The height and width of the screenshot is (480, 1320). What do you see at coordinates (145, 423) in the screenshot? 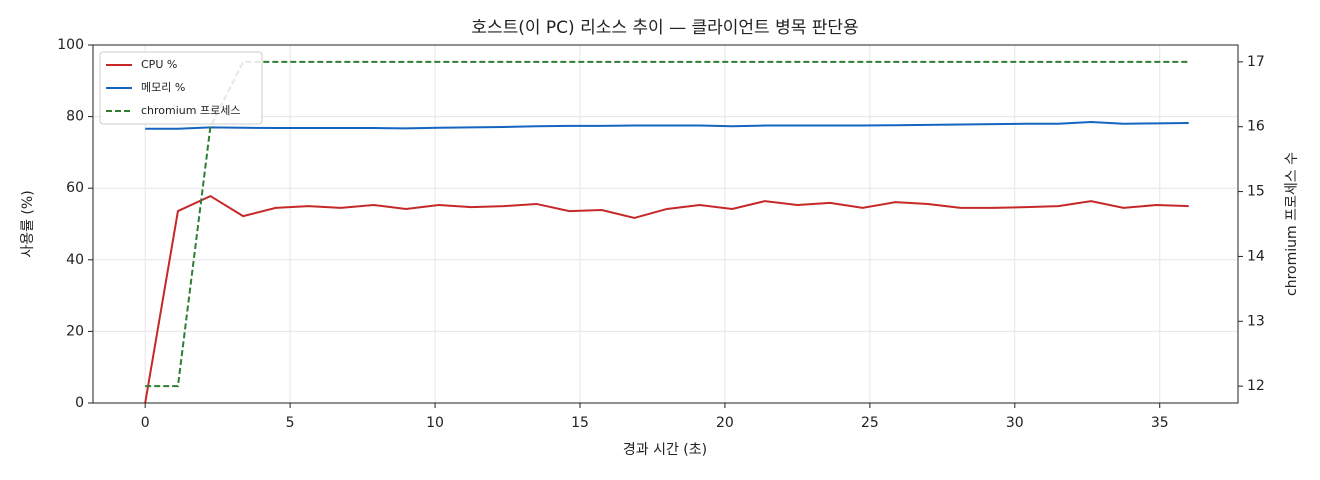
I see `x-tick-label: 0` at bounding box center [145, 423].